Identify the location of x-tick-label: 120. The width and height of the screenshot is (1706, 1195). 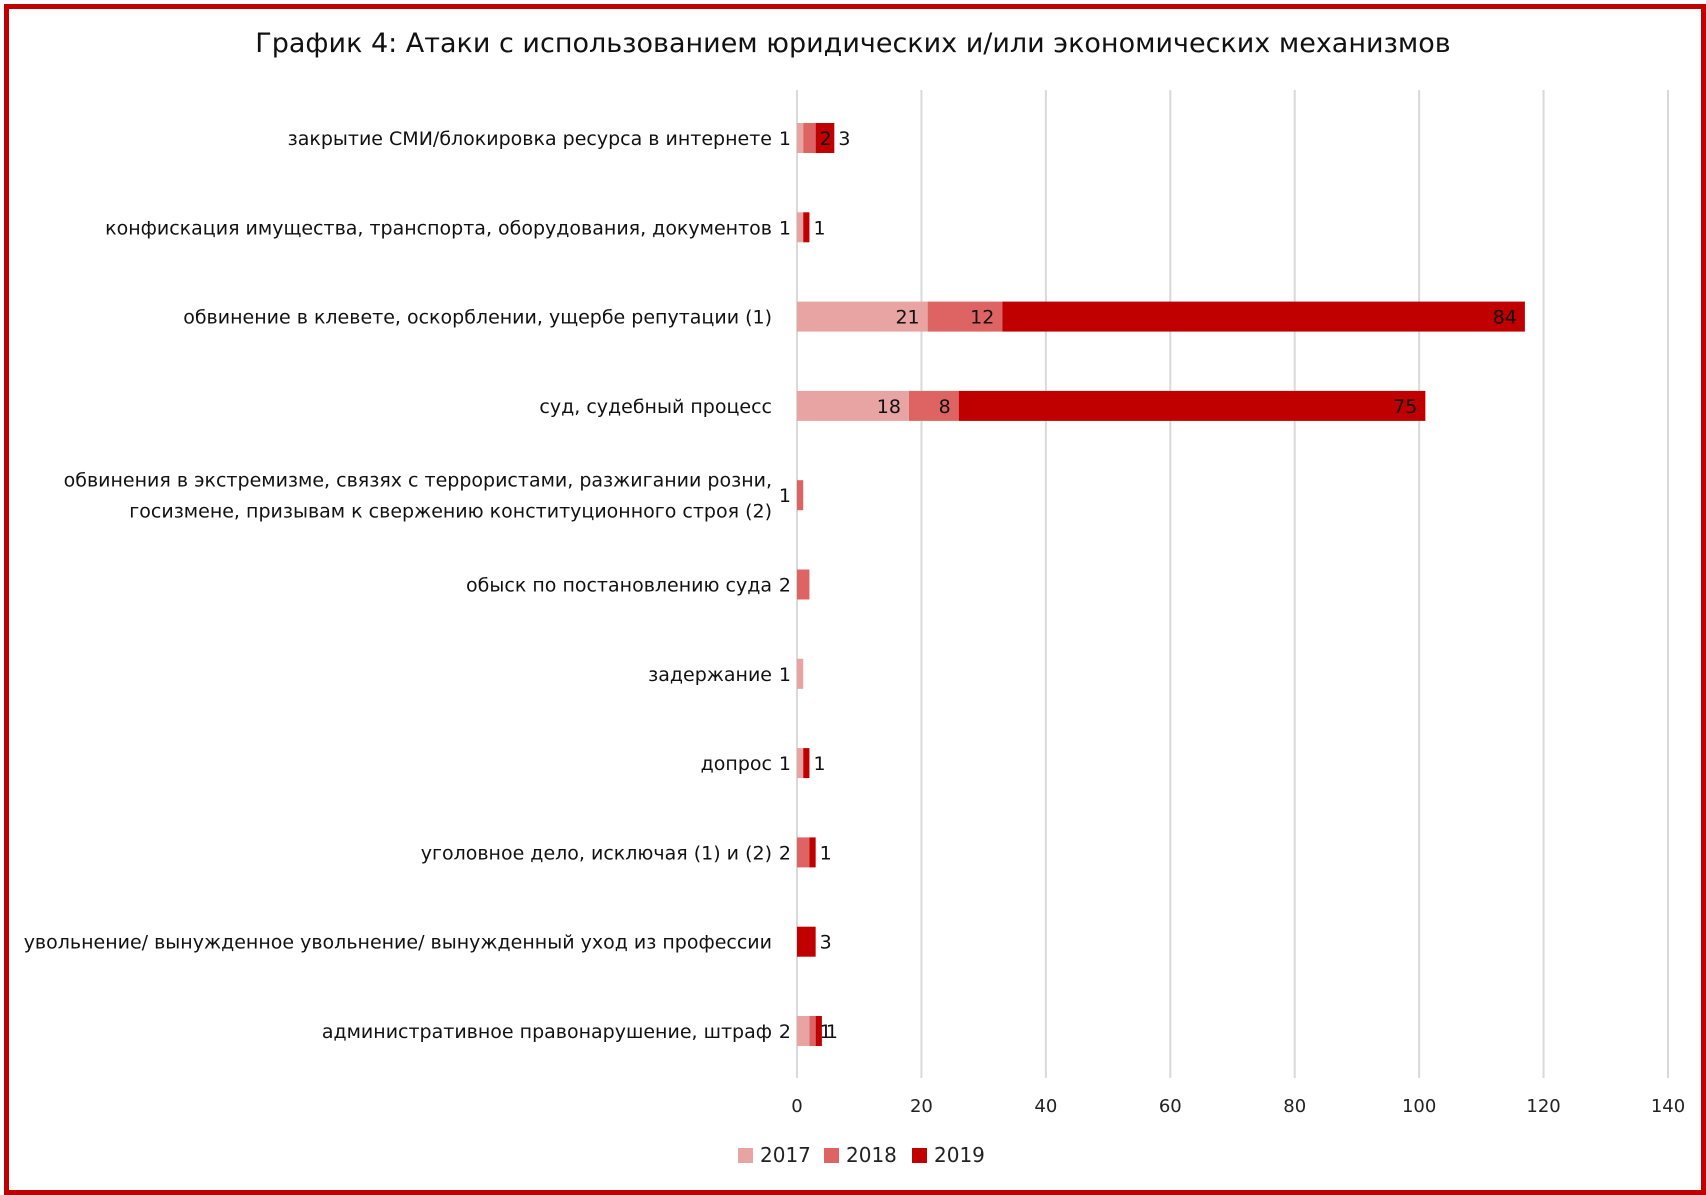
(1543, 1106).